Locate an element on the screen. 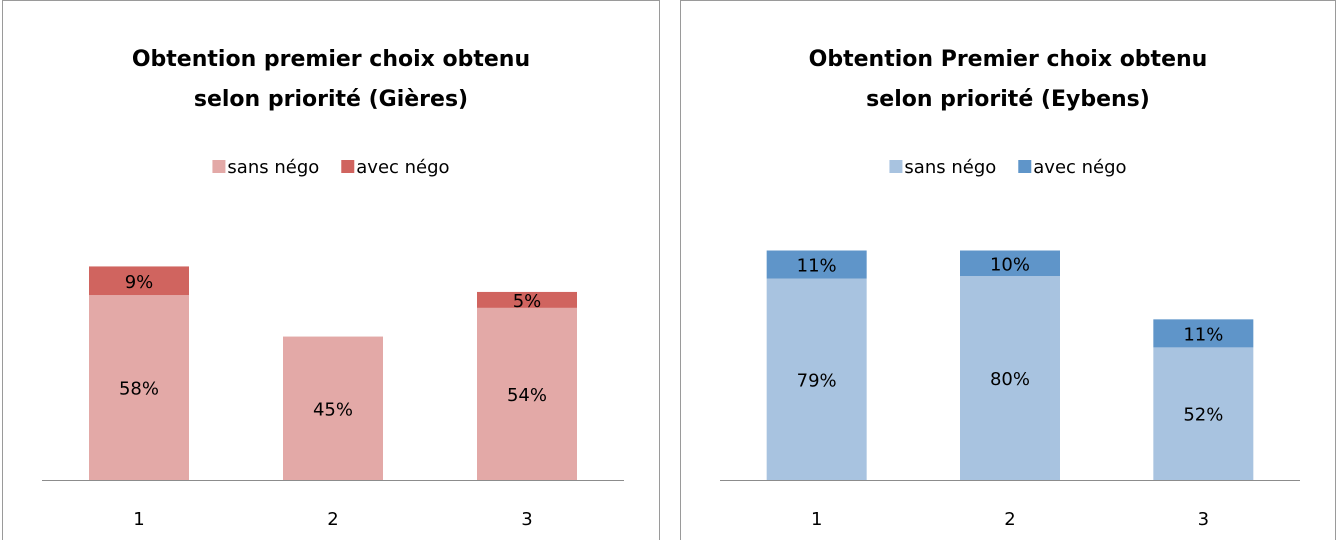  chart-title: Obtention premier choix obtenu is located at coordinates (331, 59).